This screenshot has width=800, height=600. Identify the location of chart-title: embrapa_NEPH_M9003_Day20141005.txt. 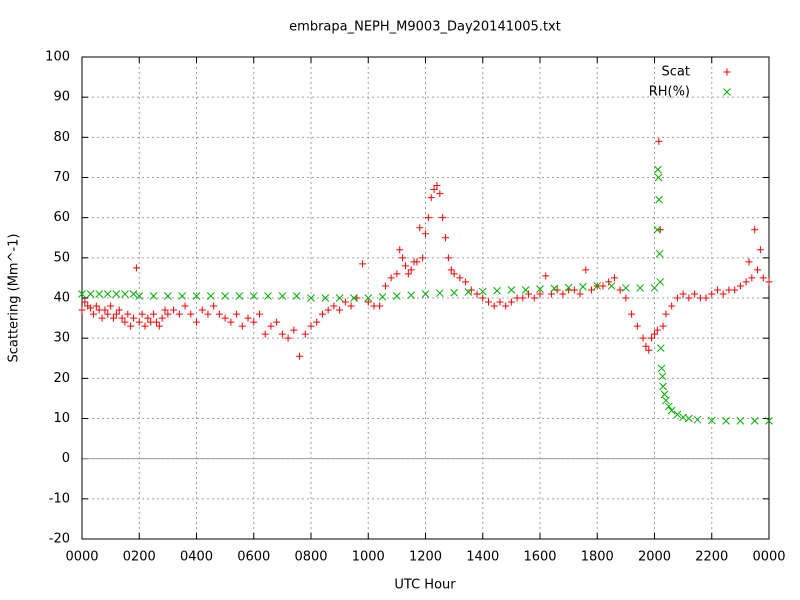
(425, 27).